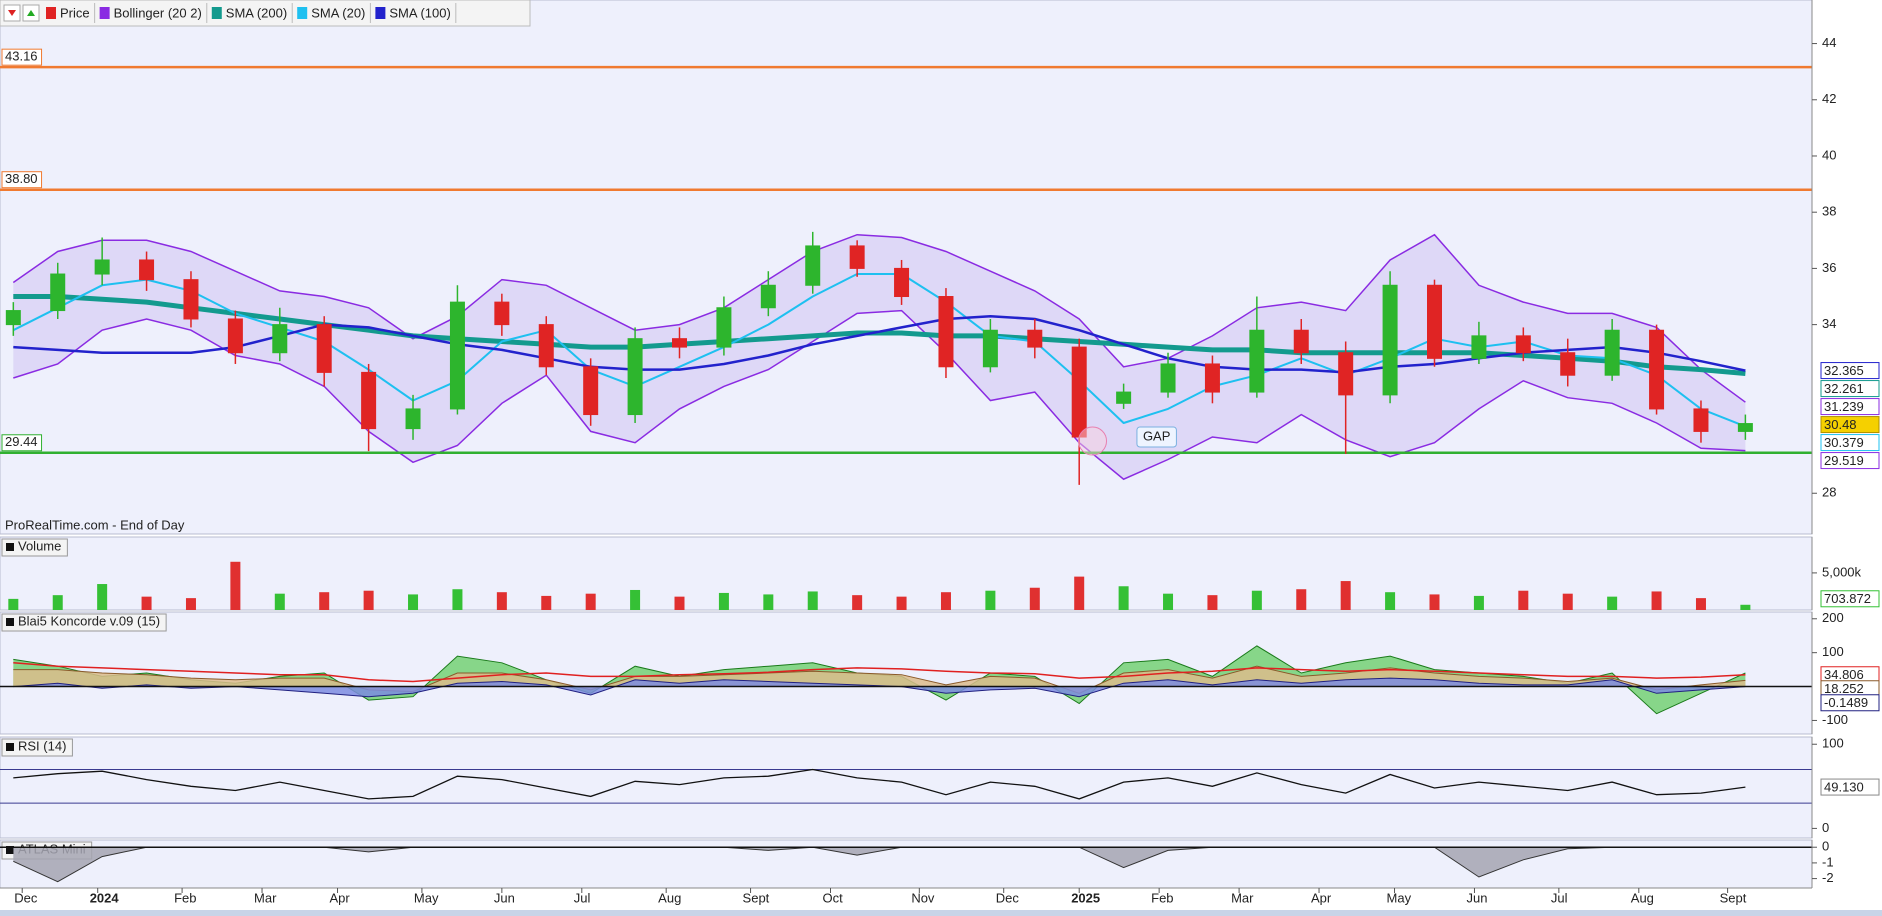 Image resolution: width=1882 pixels, height=916 pixels. I want to click on value-label: 32.261, so click(1844, 388).